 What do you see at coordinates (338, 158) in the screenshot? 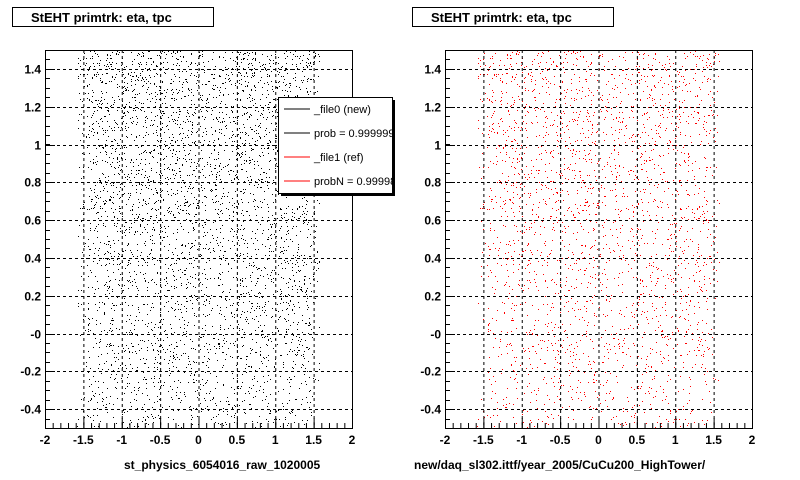
I see `legend-label: _file1 (ref)` at bounding box center [338, 158].